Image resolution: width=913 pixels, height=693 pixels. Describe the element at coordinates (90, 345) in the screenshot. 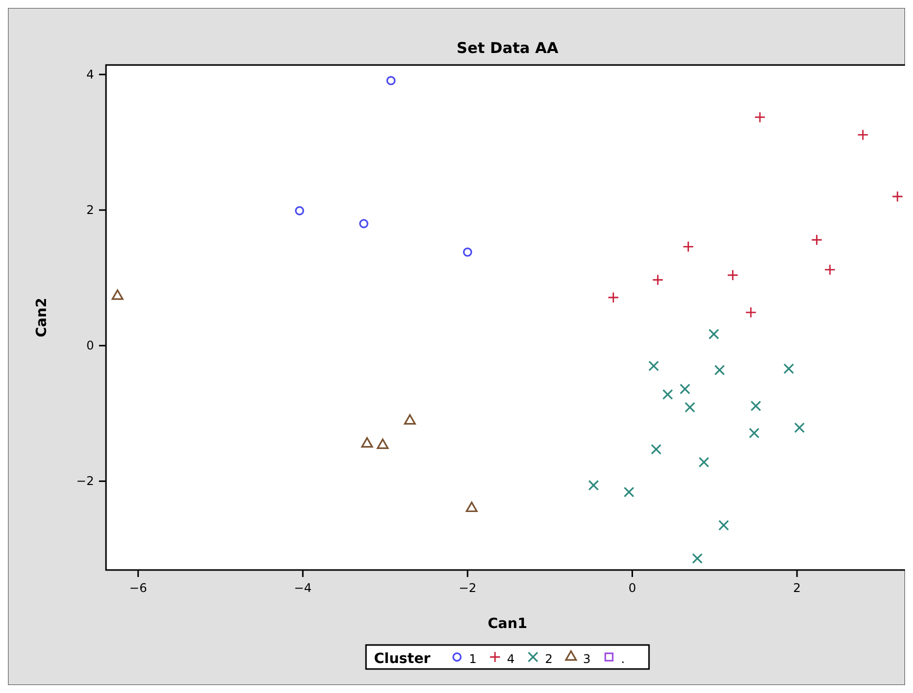

I see `y-tick-label: 0` at that location.